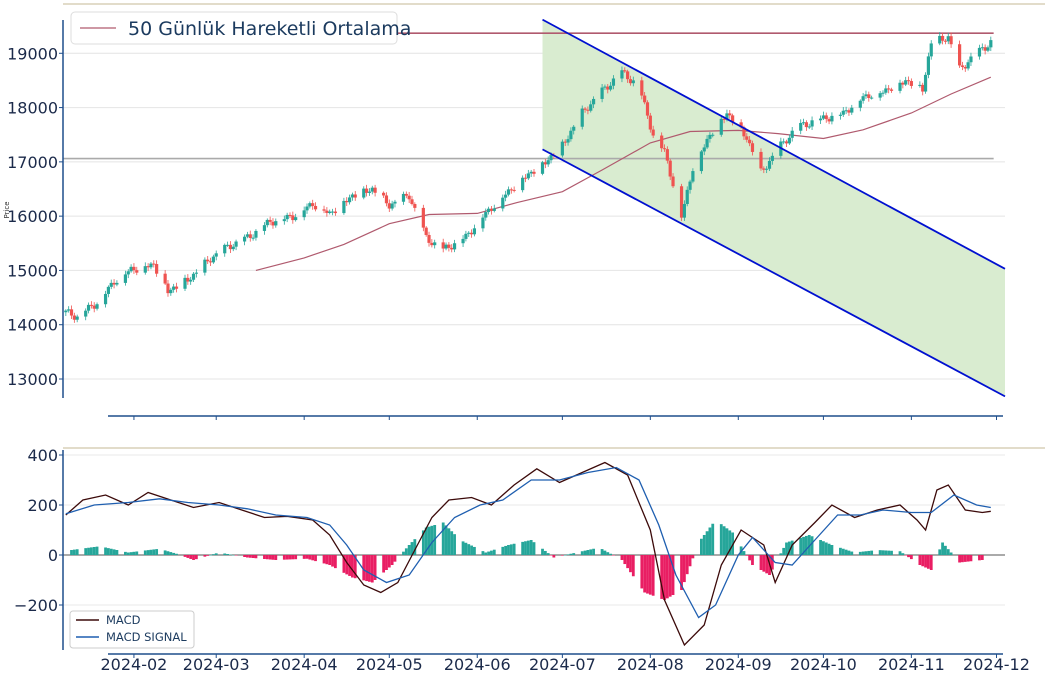  Describe the element at coordinates (234, 28) in the screenshot. I see `price-legend-box` at that location.